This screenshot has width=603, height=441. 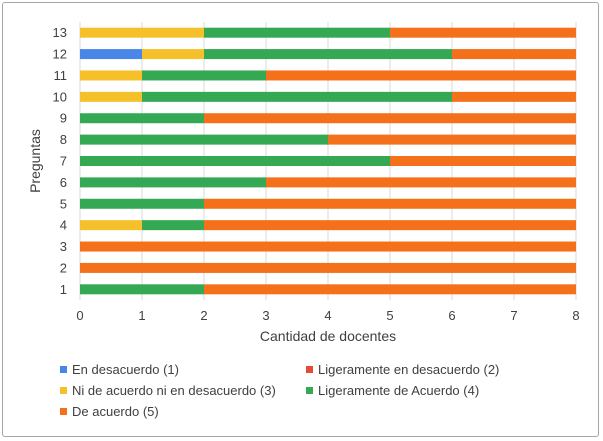 What do you see at coordinates (451, 315) in the screenshot?
I see `x-tick-label: 6` at bounding box center [451, 315].